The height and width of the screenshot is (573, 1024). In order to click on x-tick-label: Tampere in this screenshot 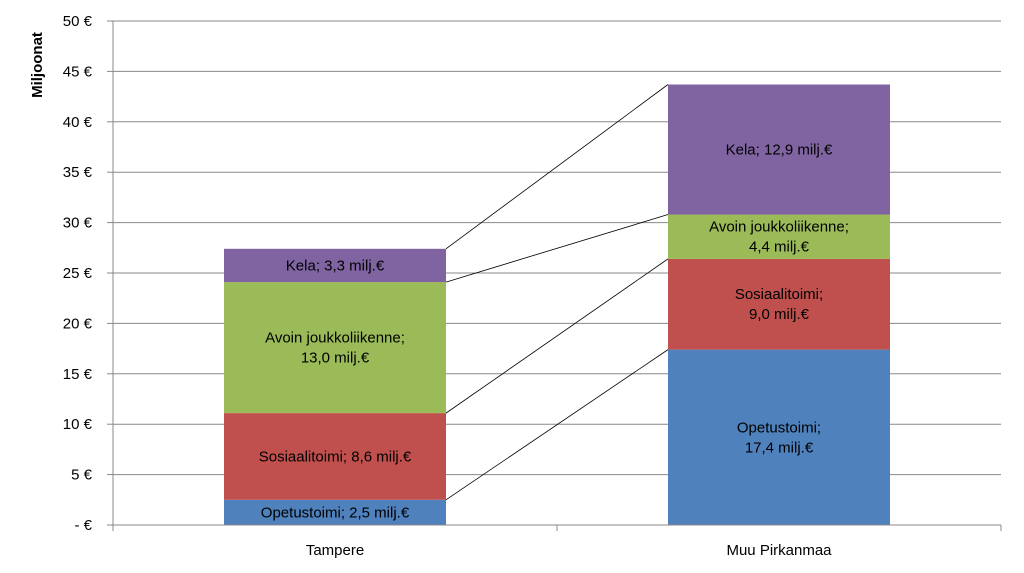, I will do `click(335, 550)`.